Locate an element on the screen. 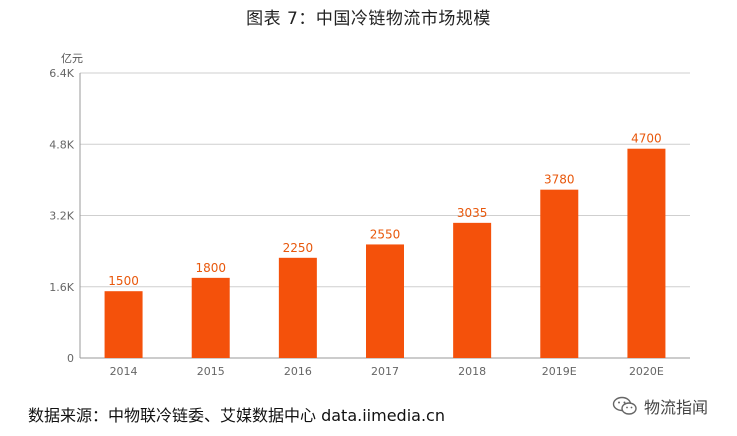  wechat-icon is located at coordinates (624, 405).